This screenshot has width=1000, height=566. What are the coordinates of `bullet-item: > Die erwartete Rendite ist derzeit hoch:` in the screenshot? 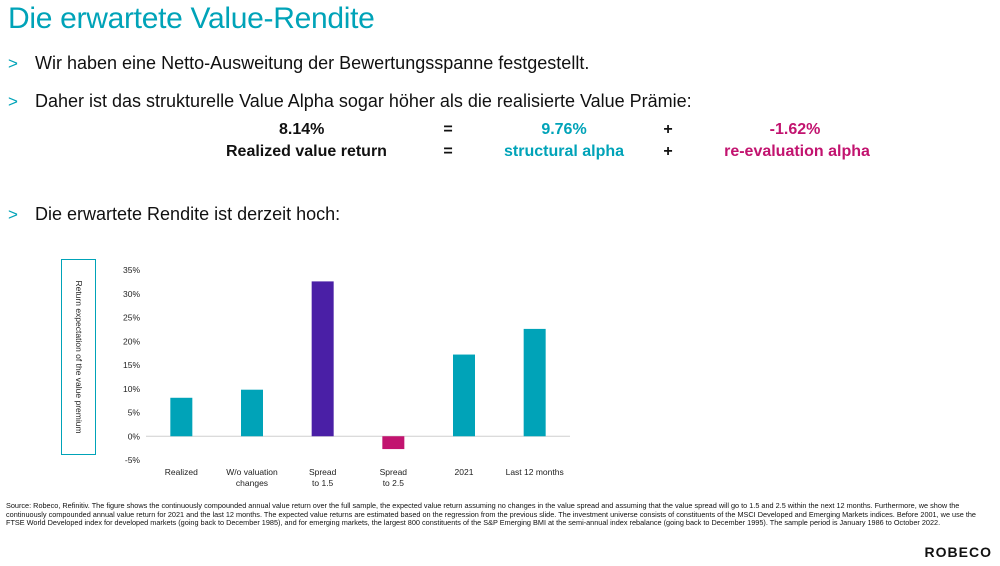 It's located at (174, 214).